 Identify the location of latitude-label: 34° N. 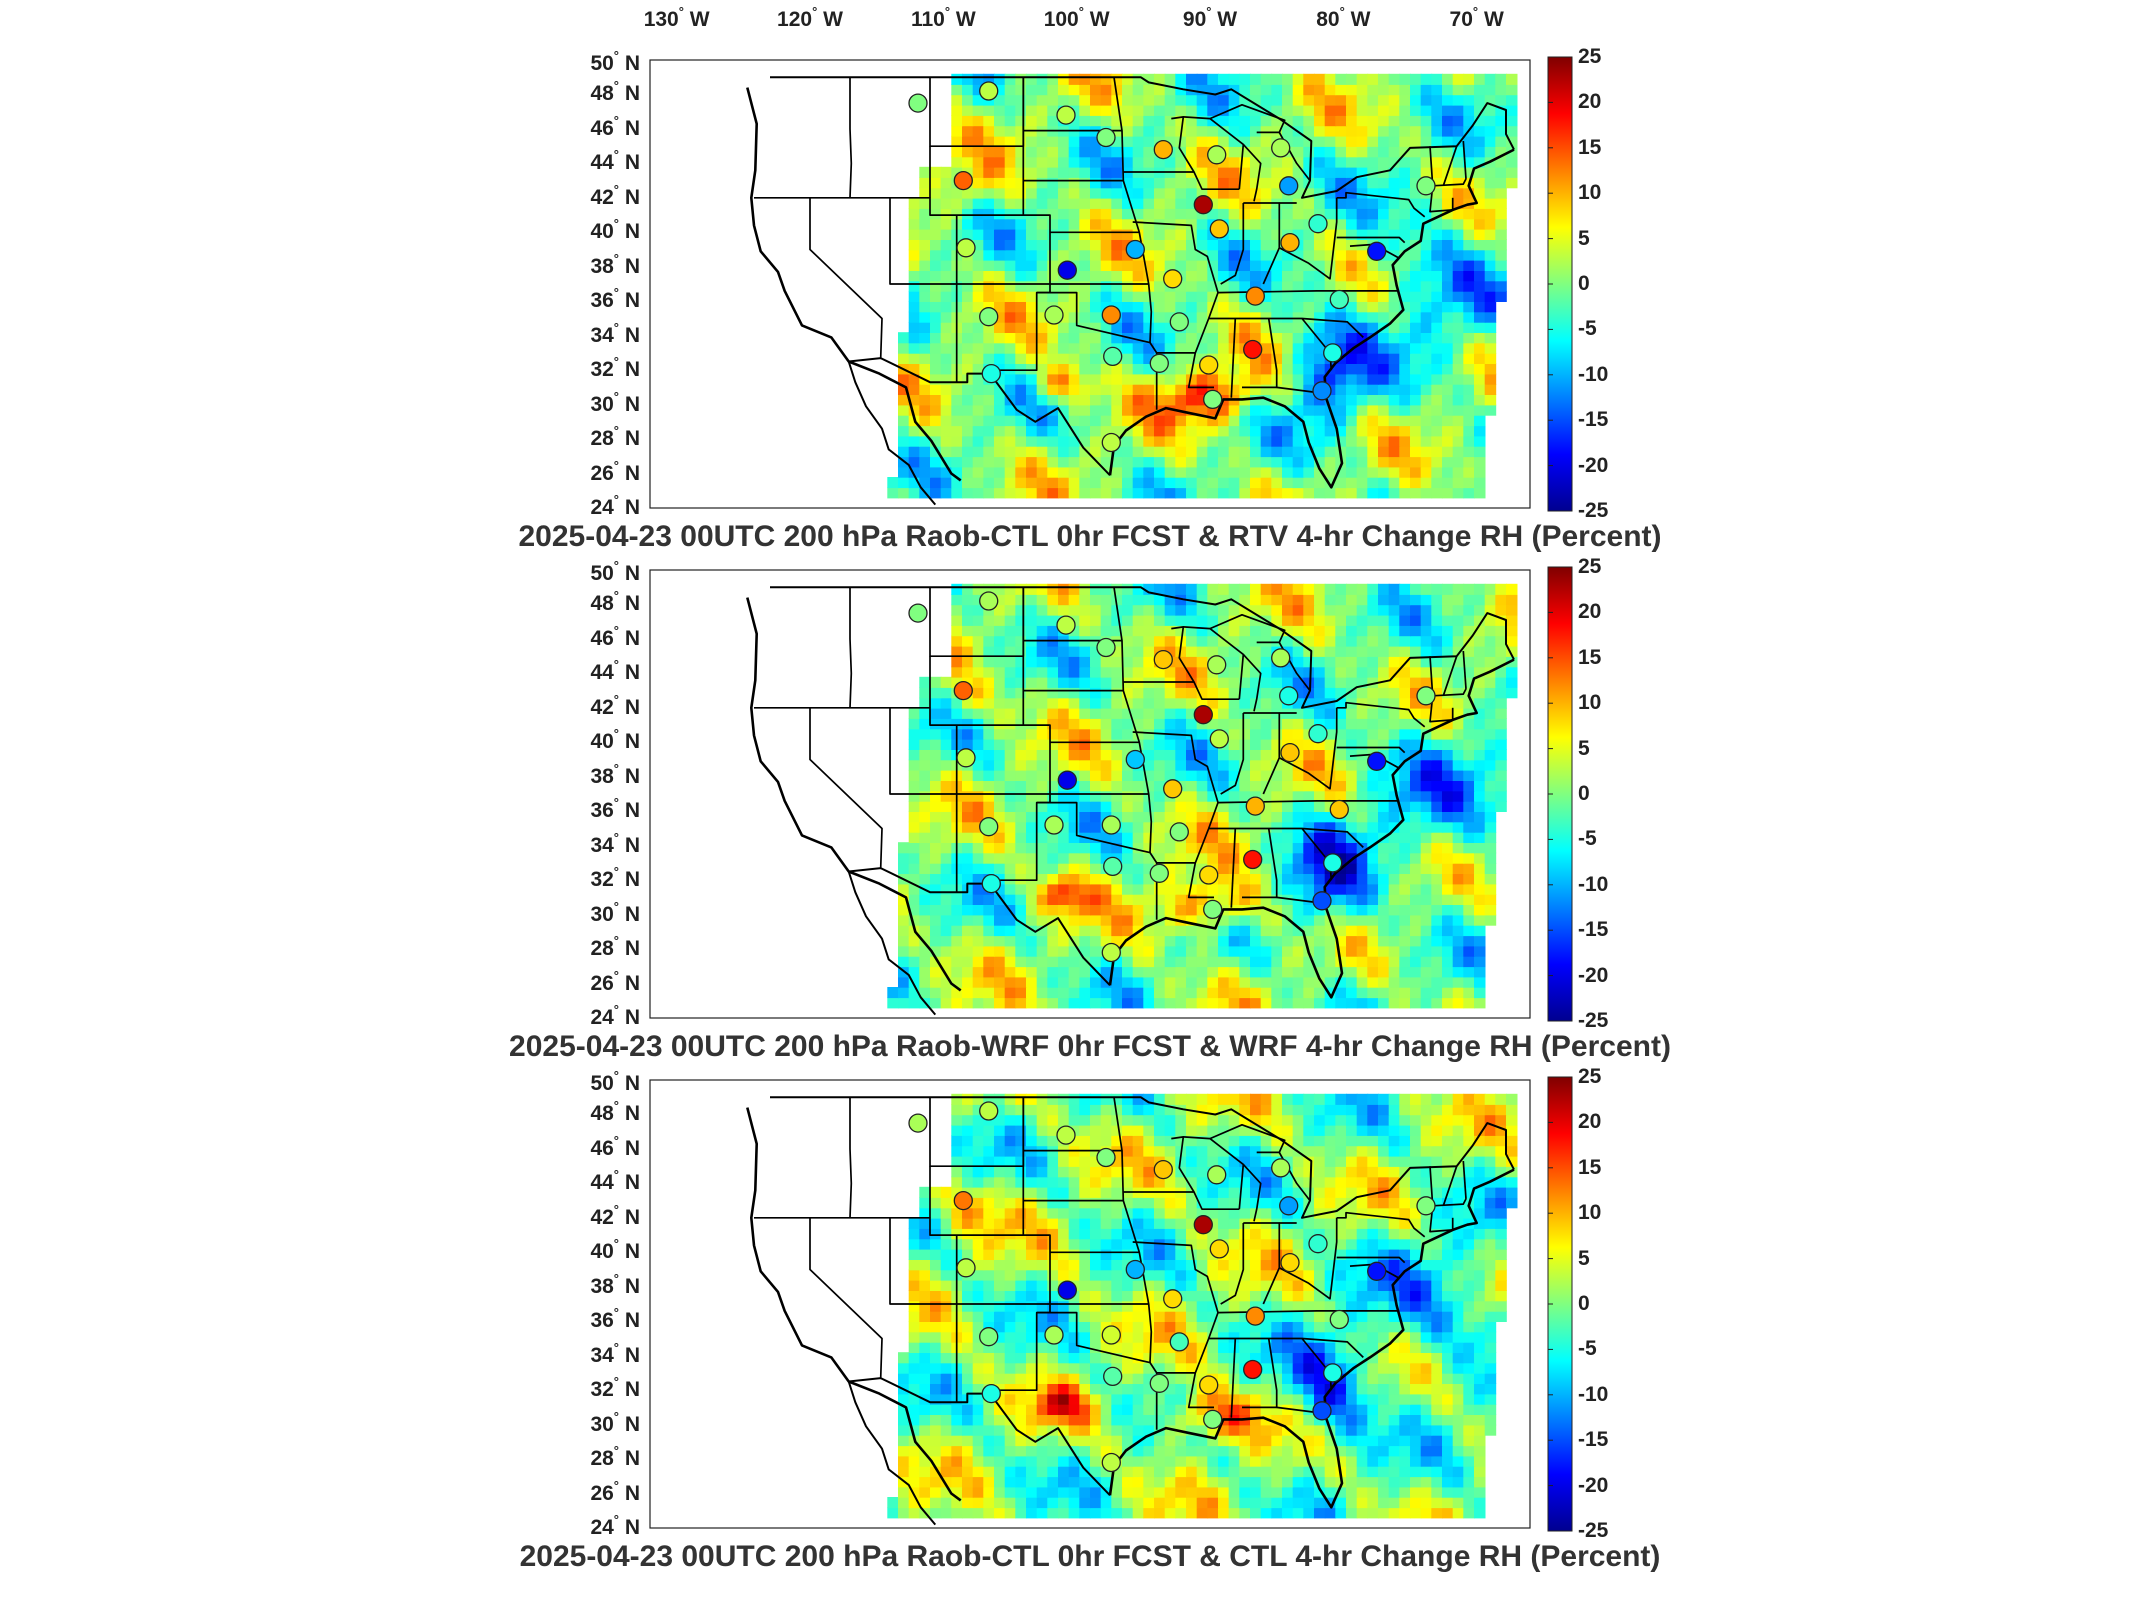
(615, 843).